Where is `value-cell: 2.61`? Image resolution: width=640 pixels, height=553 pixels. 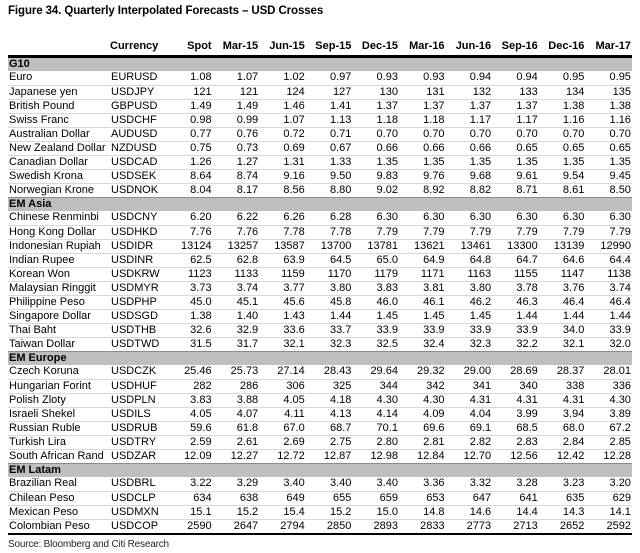 value-cell: 2.61 is located at coordinates (236, 441).